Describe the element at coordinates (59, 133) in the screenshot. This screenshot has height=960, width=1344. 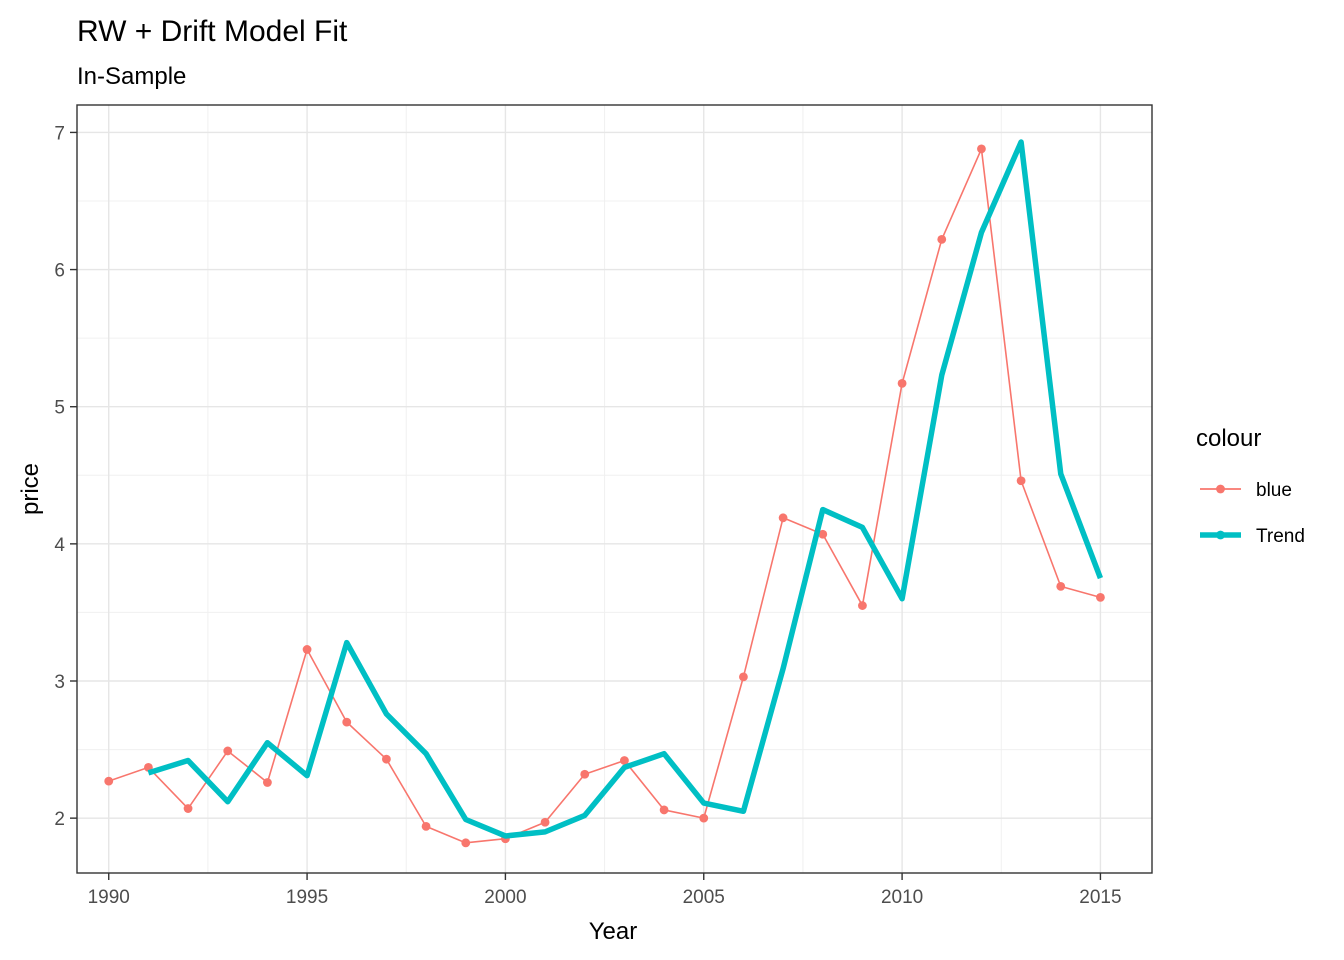
I see `y-tick-label: 7` at that location.